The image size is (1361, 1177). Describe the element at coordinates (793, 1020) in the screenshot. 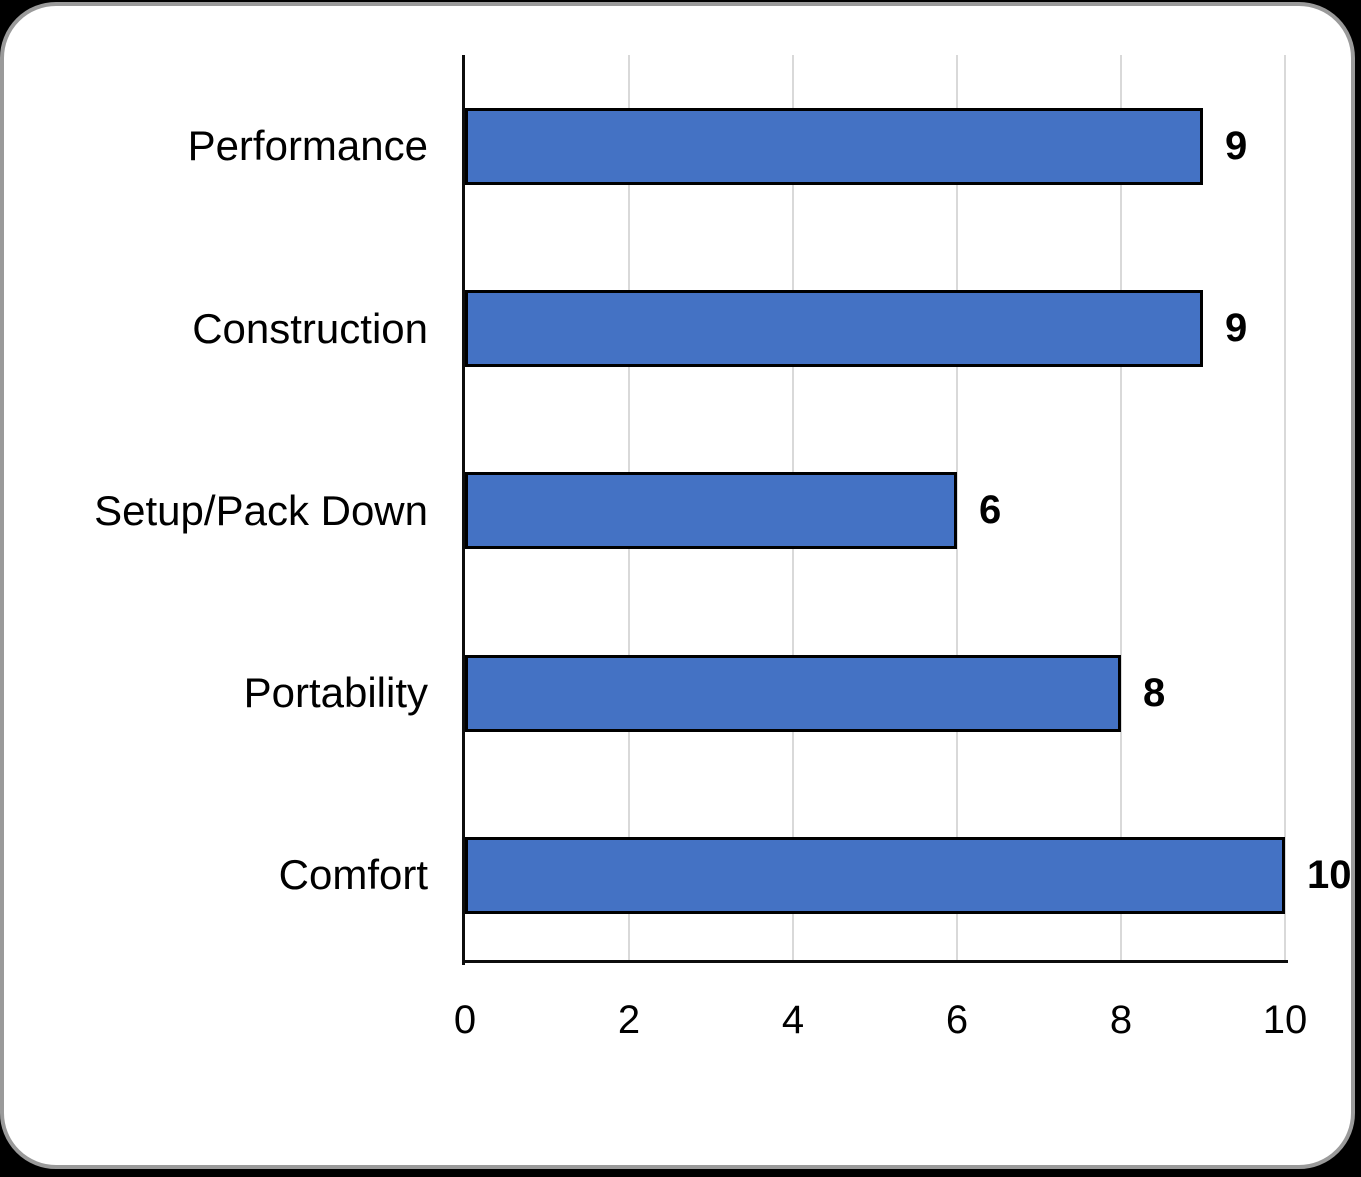

I see `x-axis-tick-label: 4` at that location.